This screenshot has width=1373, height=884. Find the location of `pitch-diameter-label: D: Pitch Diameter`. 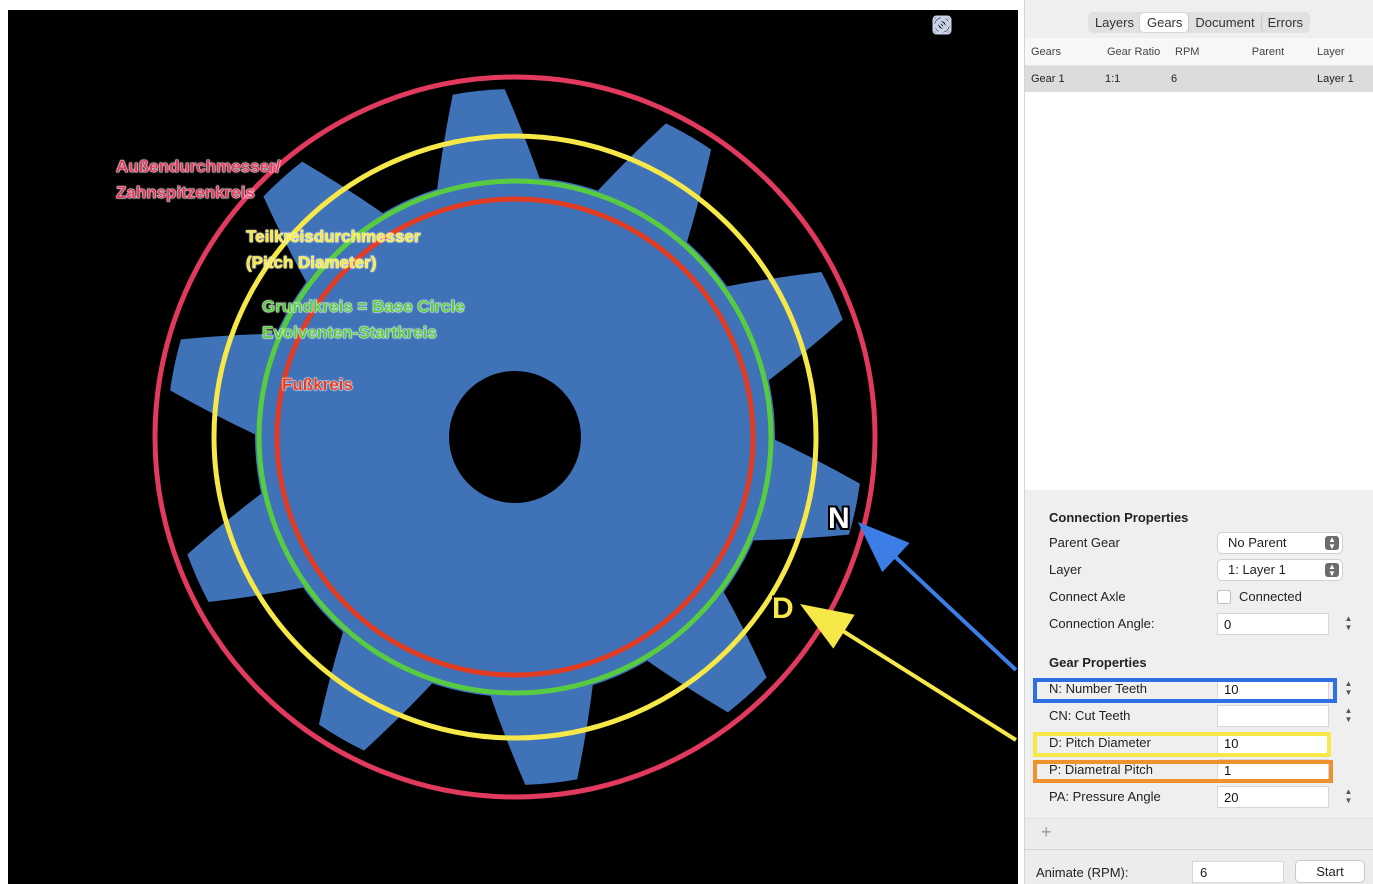

pitch-diameter-label: D: Pitch Diameter is located at coordinates (1100, 742).